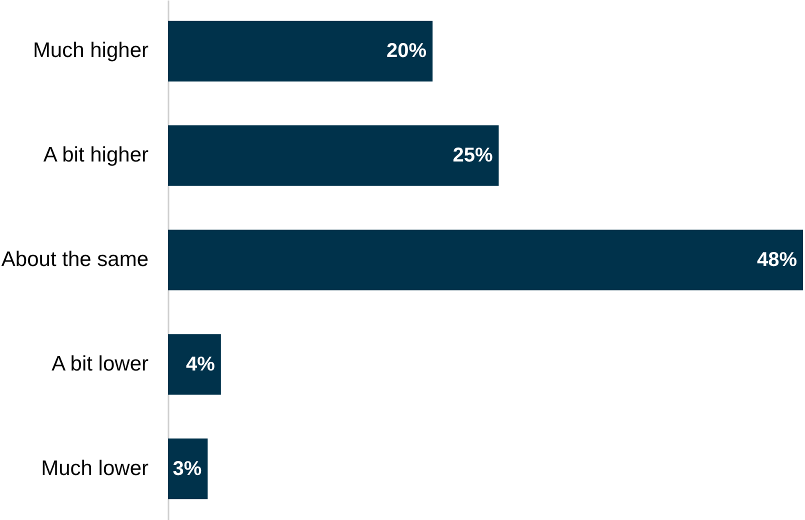 The image size is (805, 520). What do you see at coordinates (472, 155) in the screenshot?
I see `data-label: 25%` at bounding box center [472, 155].